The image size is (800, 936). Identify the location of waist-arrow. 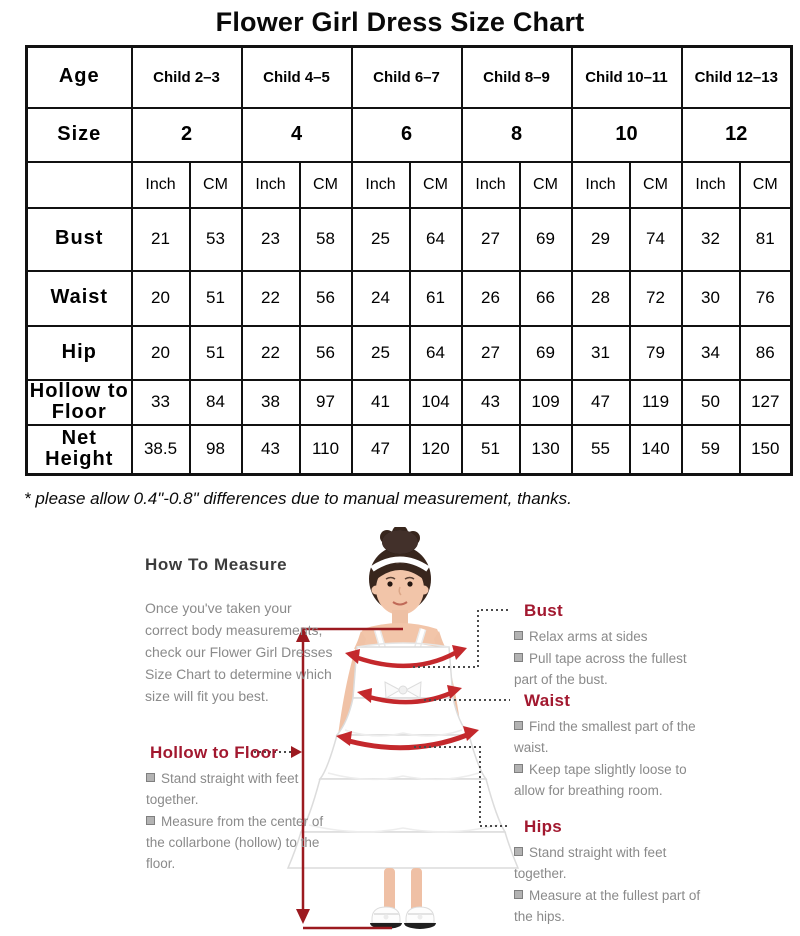
(409, 695).